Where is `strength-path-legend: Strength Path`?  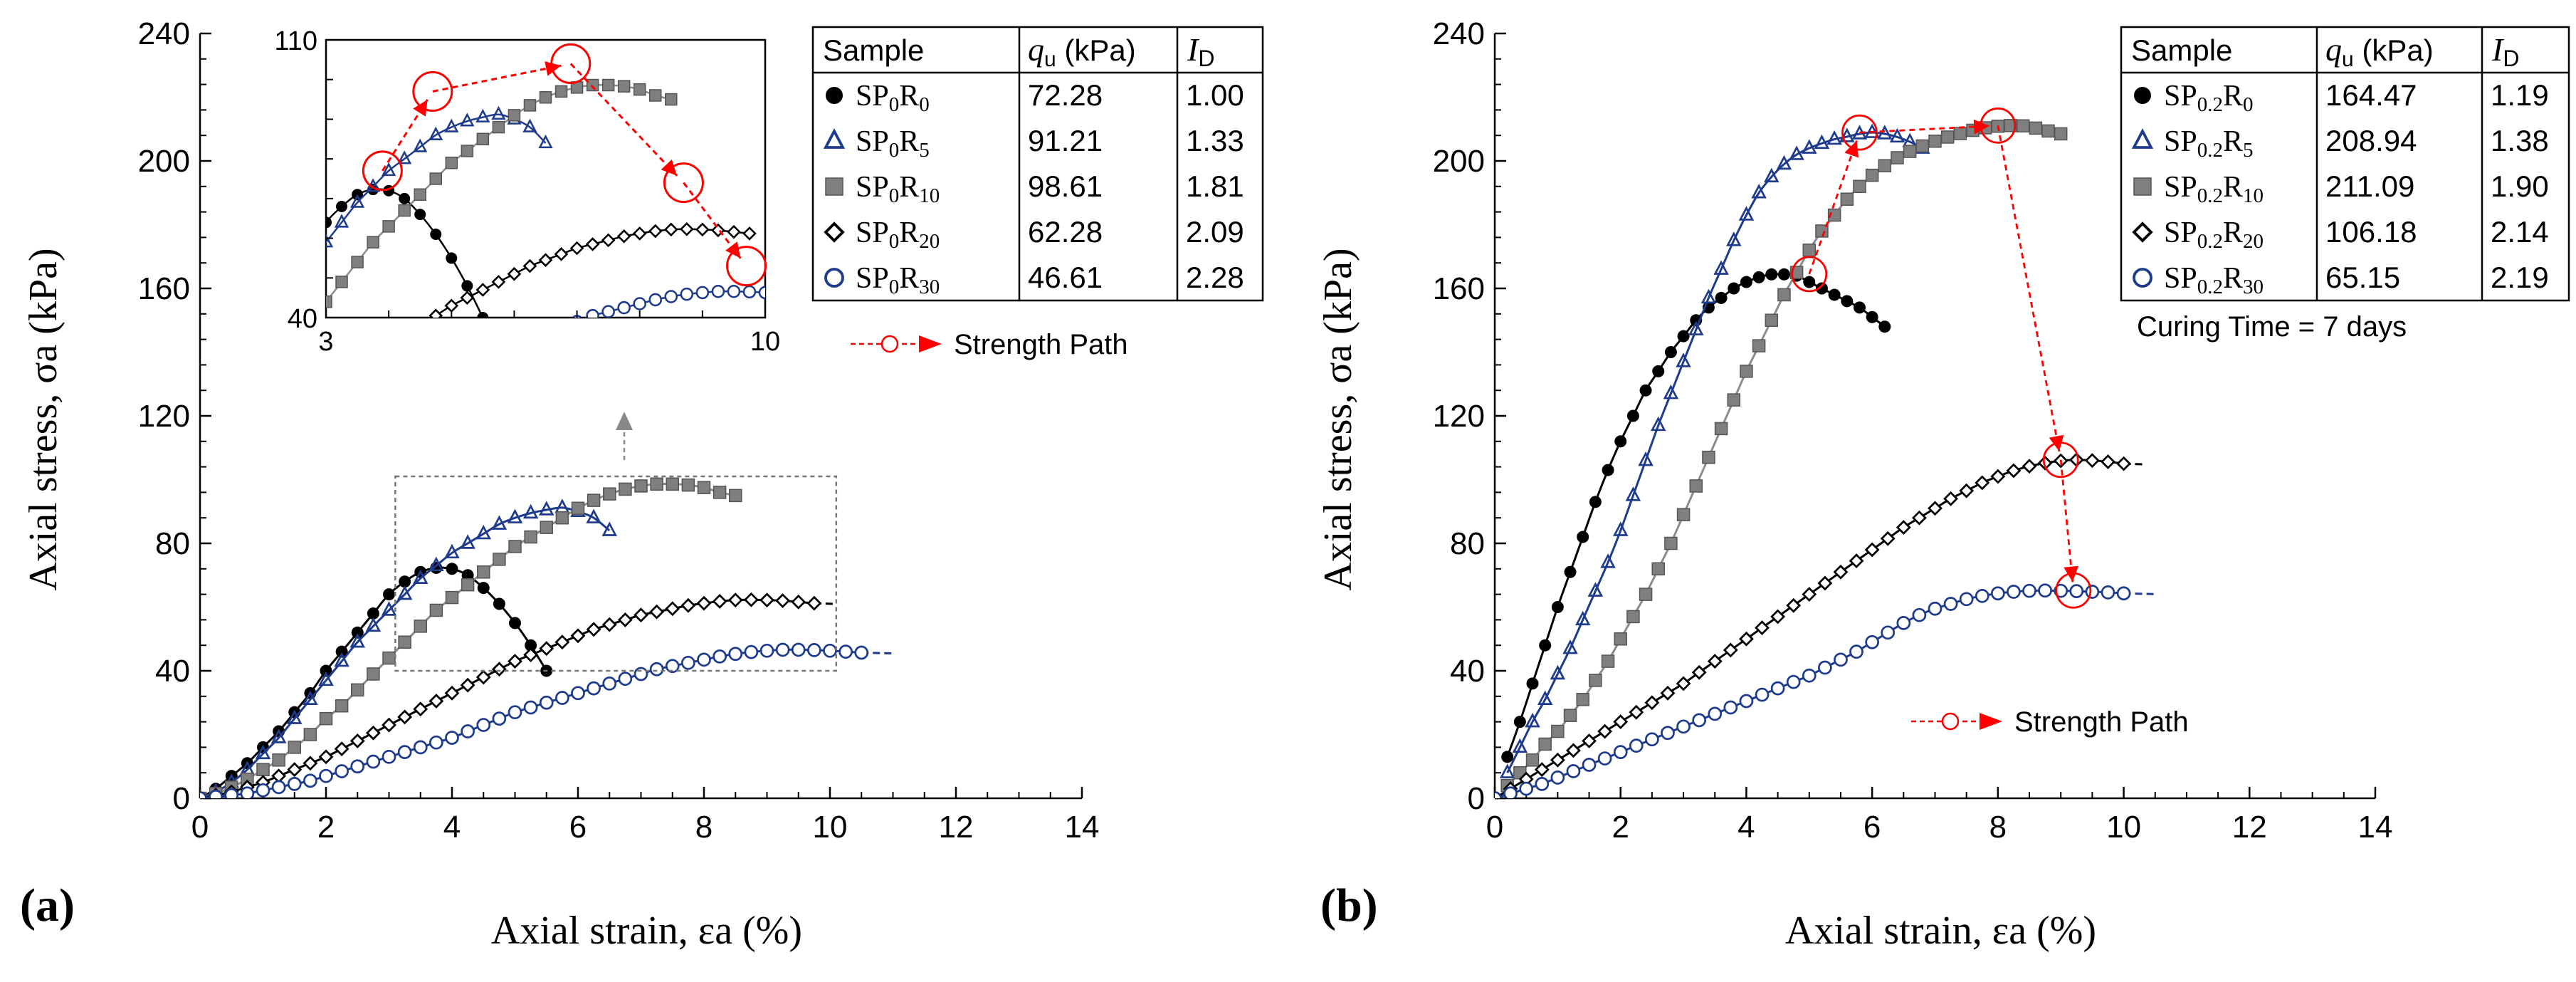
strength-path-legend: Strength Path is located at coordinates (2050, 722).